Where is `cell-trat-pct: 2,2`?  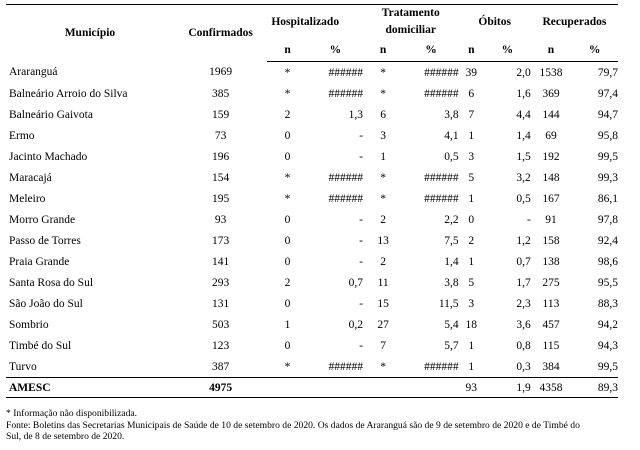 cell-trat-pct: 2,2 is located at coordinates (451, 219).